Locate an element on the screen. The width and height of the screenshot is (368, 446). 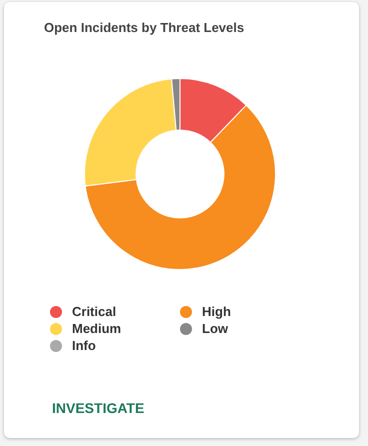
legend-label: Info is located at coordinates (84, 345).